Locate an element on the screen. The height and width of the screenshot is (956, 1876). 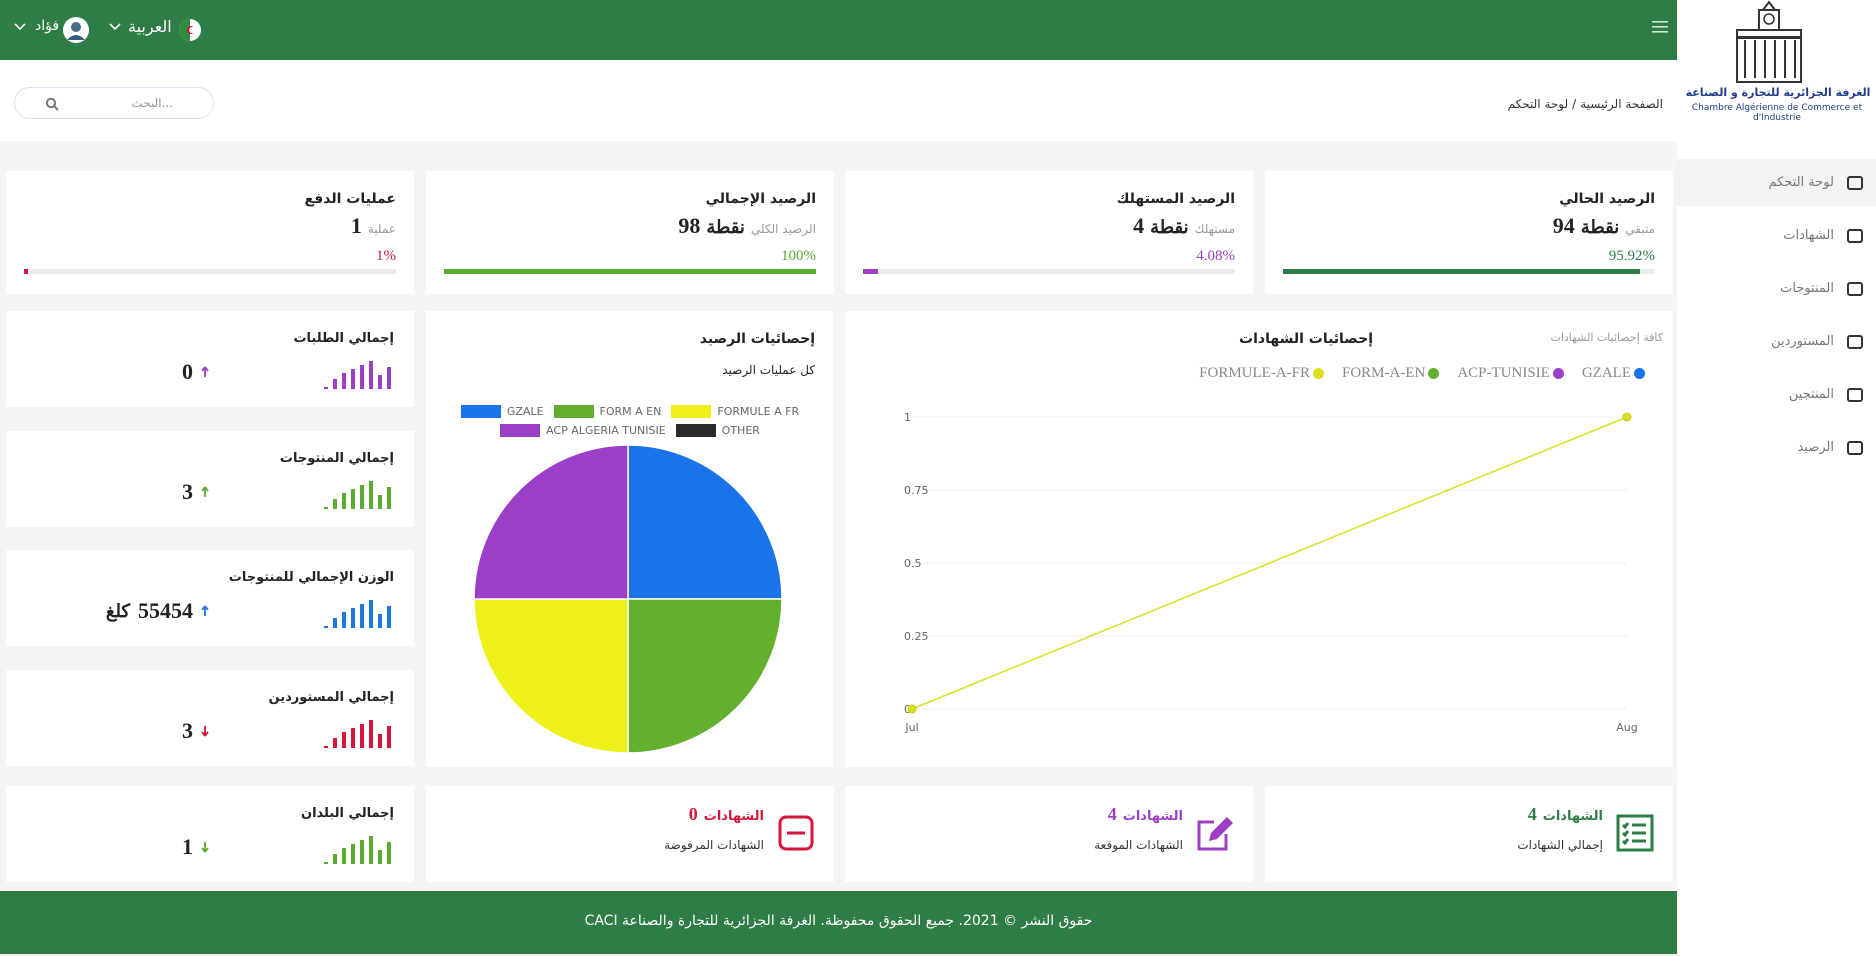
menu-item: المستوردين is located at coordinates (1776, 341).